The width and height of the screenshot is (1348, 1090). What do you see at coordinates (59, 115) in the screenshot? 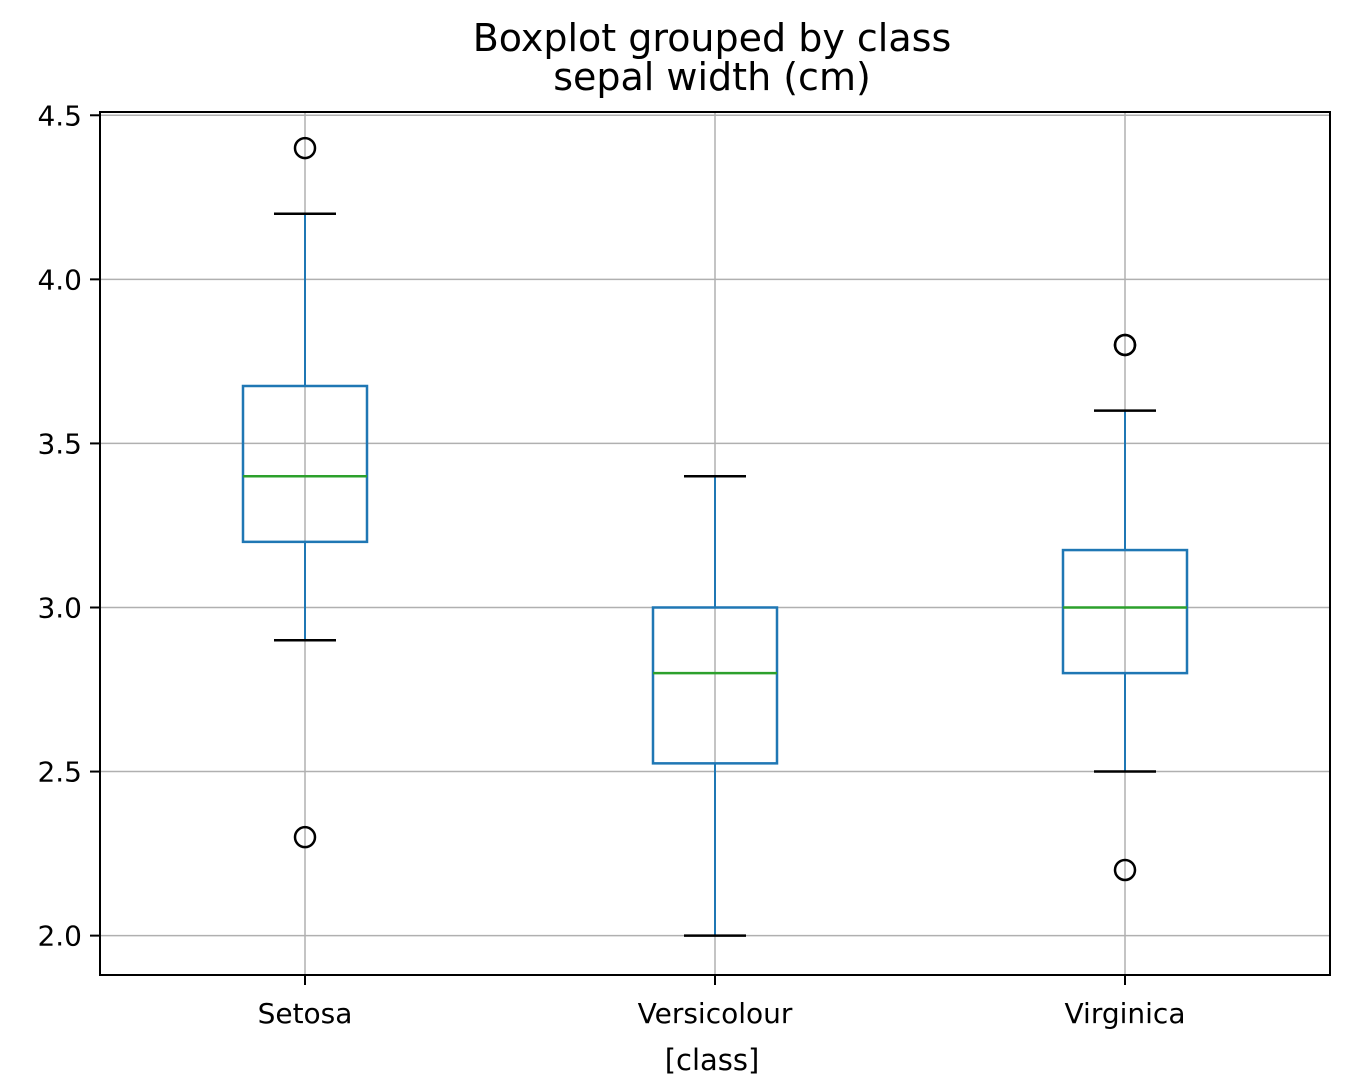
I see `y-tick-label: 4.5` at bounding box center [59, 115].